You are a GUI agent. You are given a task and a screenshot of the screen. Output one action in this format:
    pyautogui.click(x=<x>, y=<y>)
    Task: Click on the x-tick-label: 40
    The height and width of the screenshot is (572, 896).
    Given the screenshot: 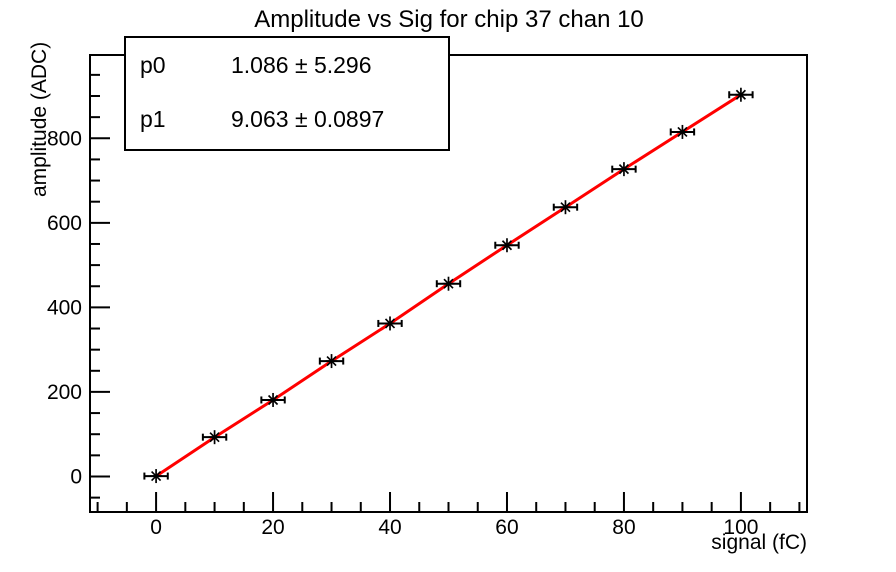 What is the action you would take?
    pyautogui.click(x=389, y=527)
    